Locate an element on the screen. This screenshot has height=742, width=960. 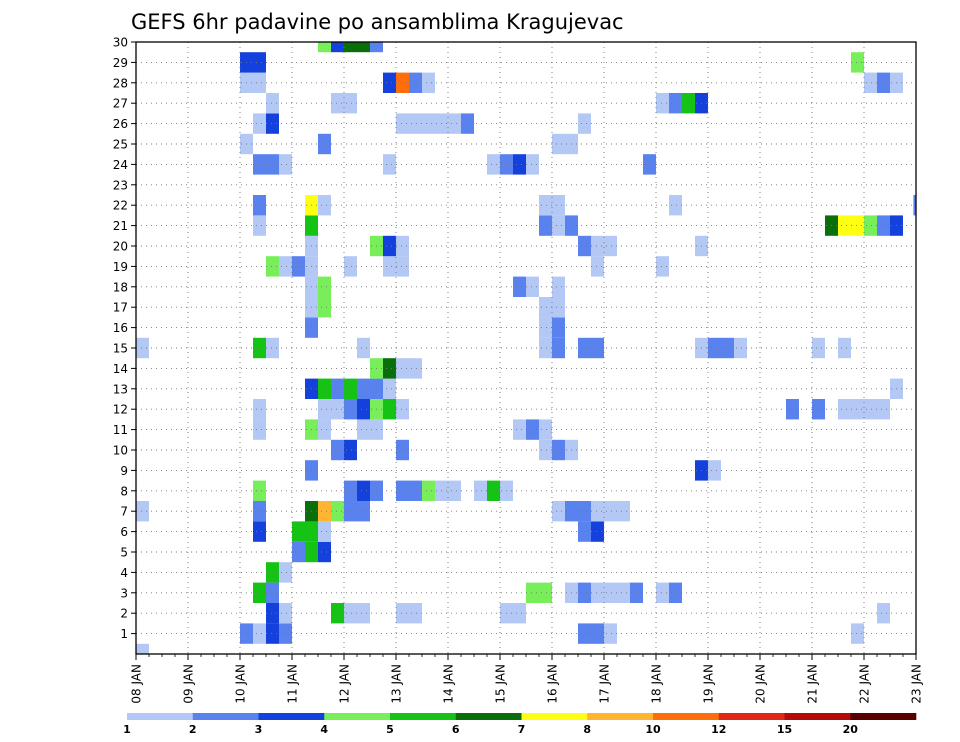
y-tick-label: 12 is located at coordinates (120, 410).